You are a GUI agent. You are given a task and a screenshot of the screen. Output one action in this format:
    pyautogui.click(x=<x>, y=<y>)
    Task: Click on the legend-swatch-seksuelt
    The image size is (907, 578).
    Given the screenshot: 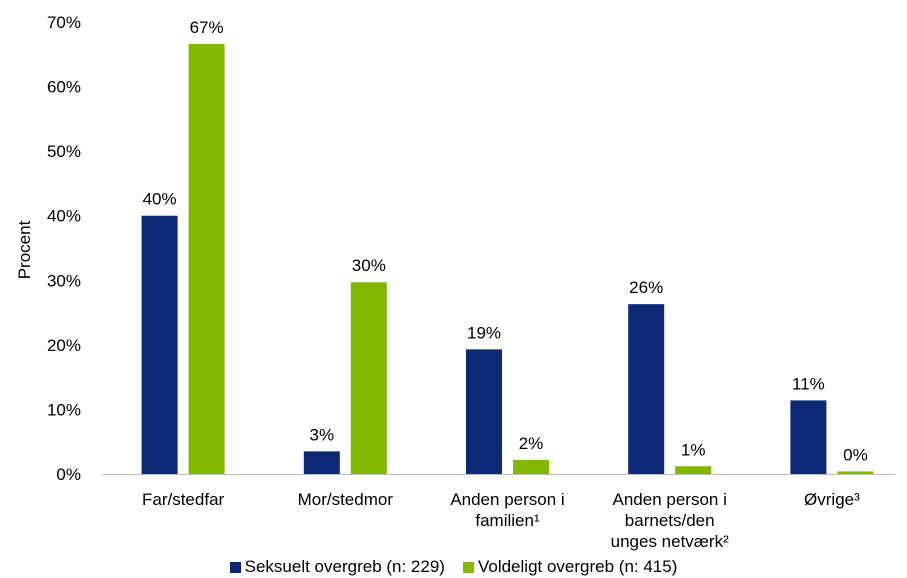 What is the action you would take?
    pyautogui.click(x=235, y=567)
    